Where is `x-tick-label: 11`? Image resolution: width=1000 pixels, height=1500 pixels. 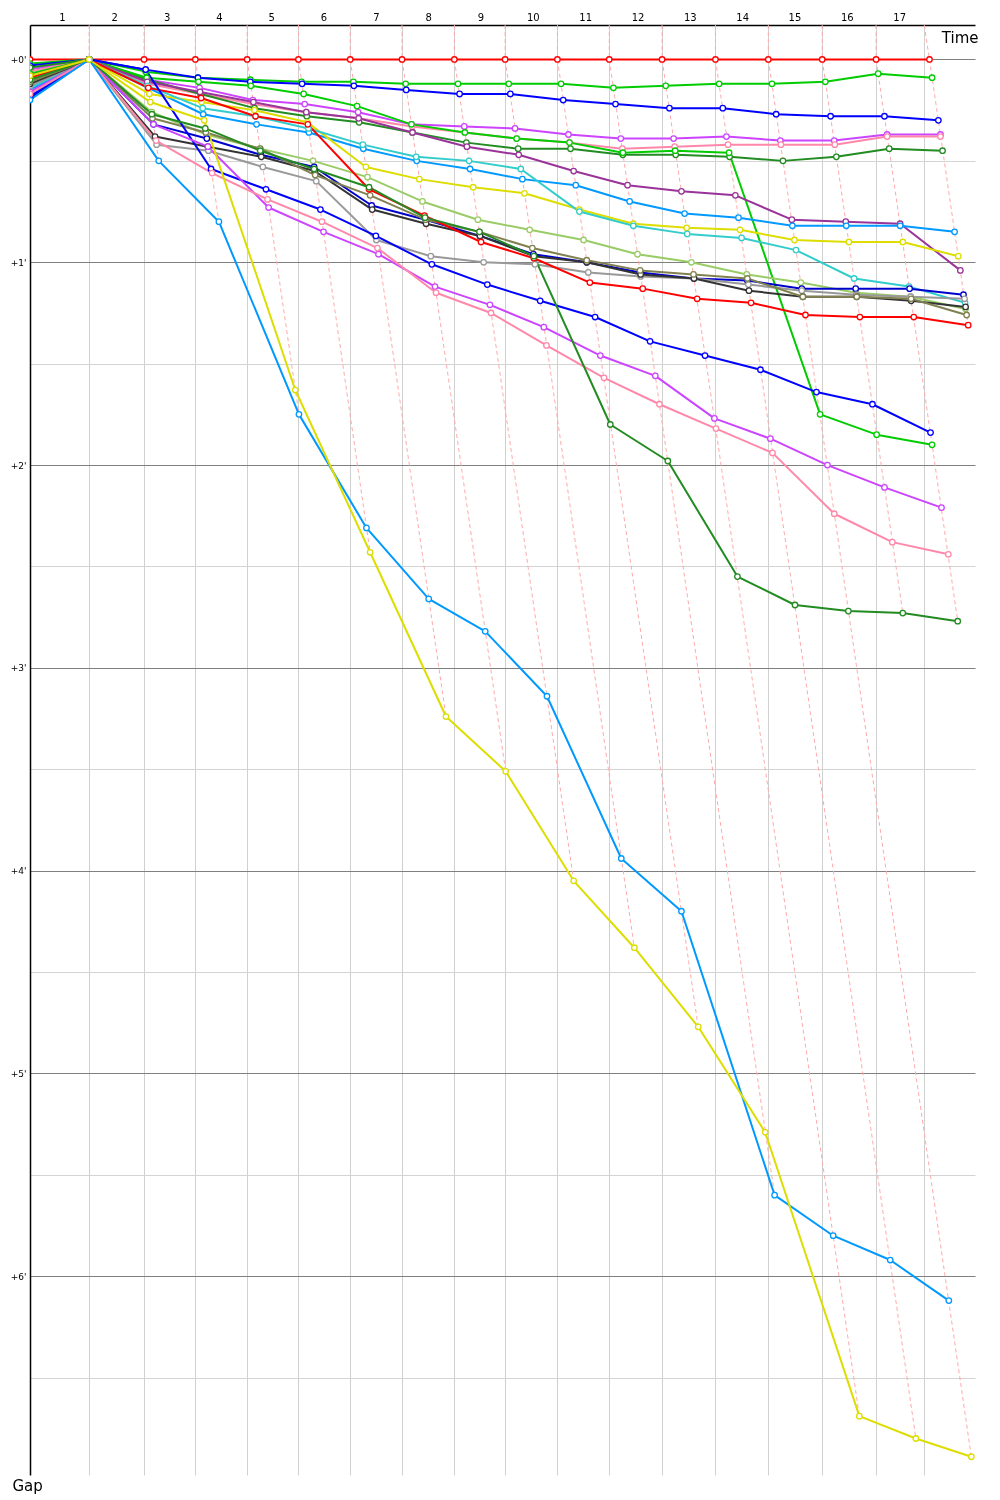
x-tick-label: 11 is located at coordinates (586, 17).